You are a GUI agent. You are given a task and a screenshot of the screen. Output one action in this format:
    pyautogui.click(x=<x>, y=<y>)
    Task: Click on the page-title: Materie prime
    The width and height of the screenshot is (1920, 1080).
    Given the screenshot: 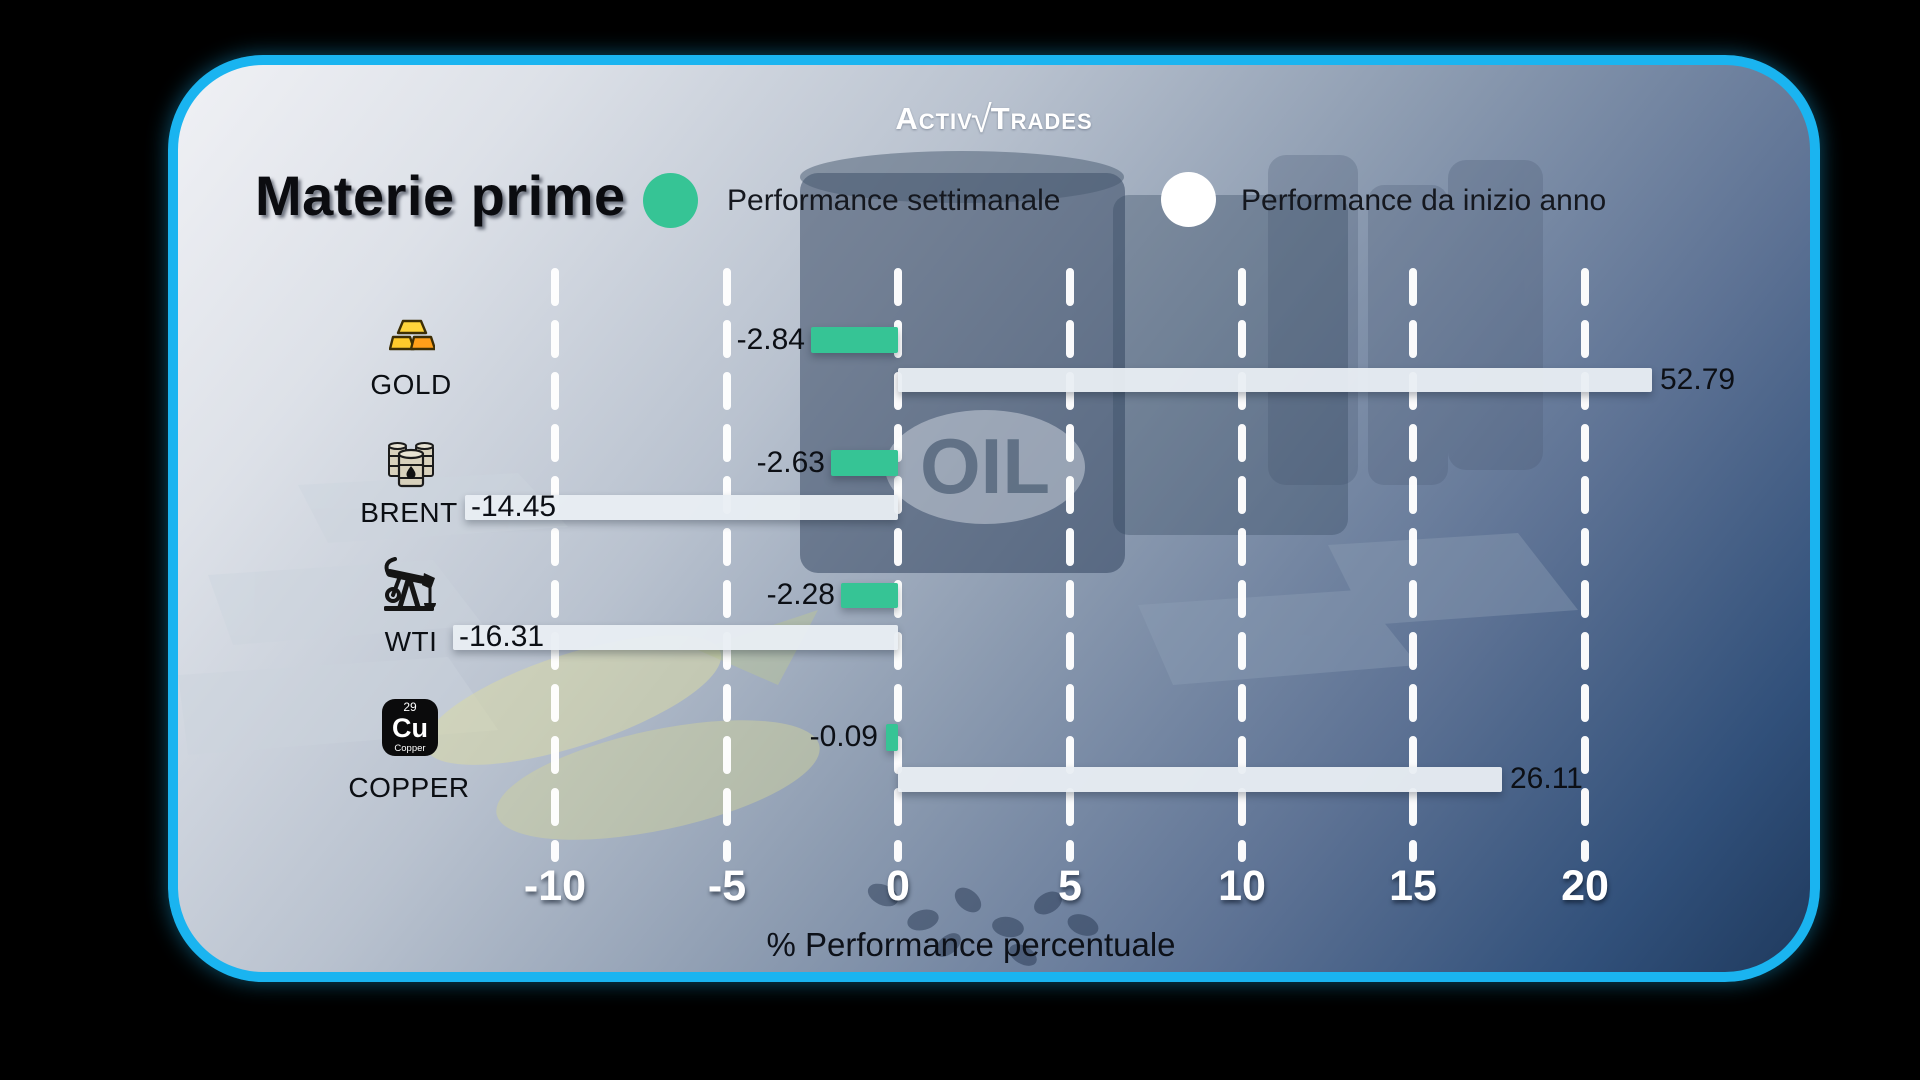 What is the action you would take?
    pyautogui.click(x=440, y=195)
    